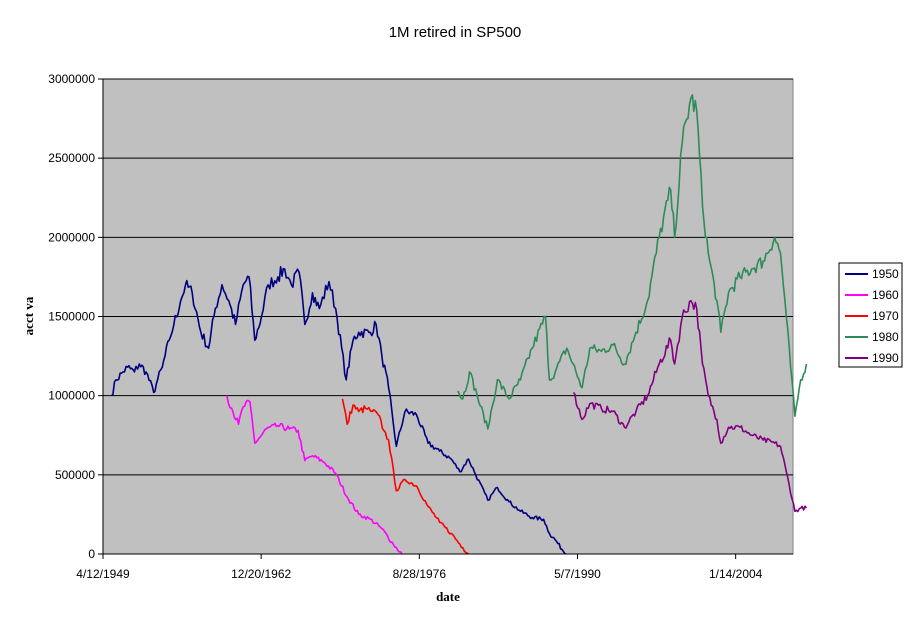 This screenshot has width=911, height=623. Describe the element at coordinates (736, 574) in the screenshot. I see `x-tick-label: 1/14/2004` at that location.